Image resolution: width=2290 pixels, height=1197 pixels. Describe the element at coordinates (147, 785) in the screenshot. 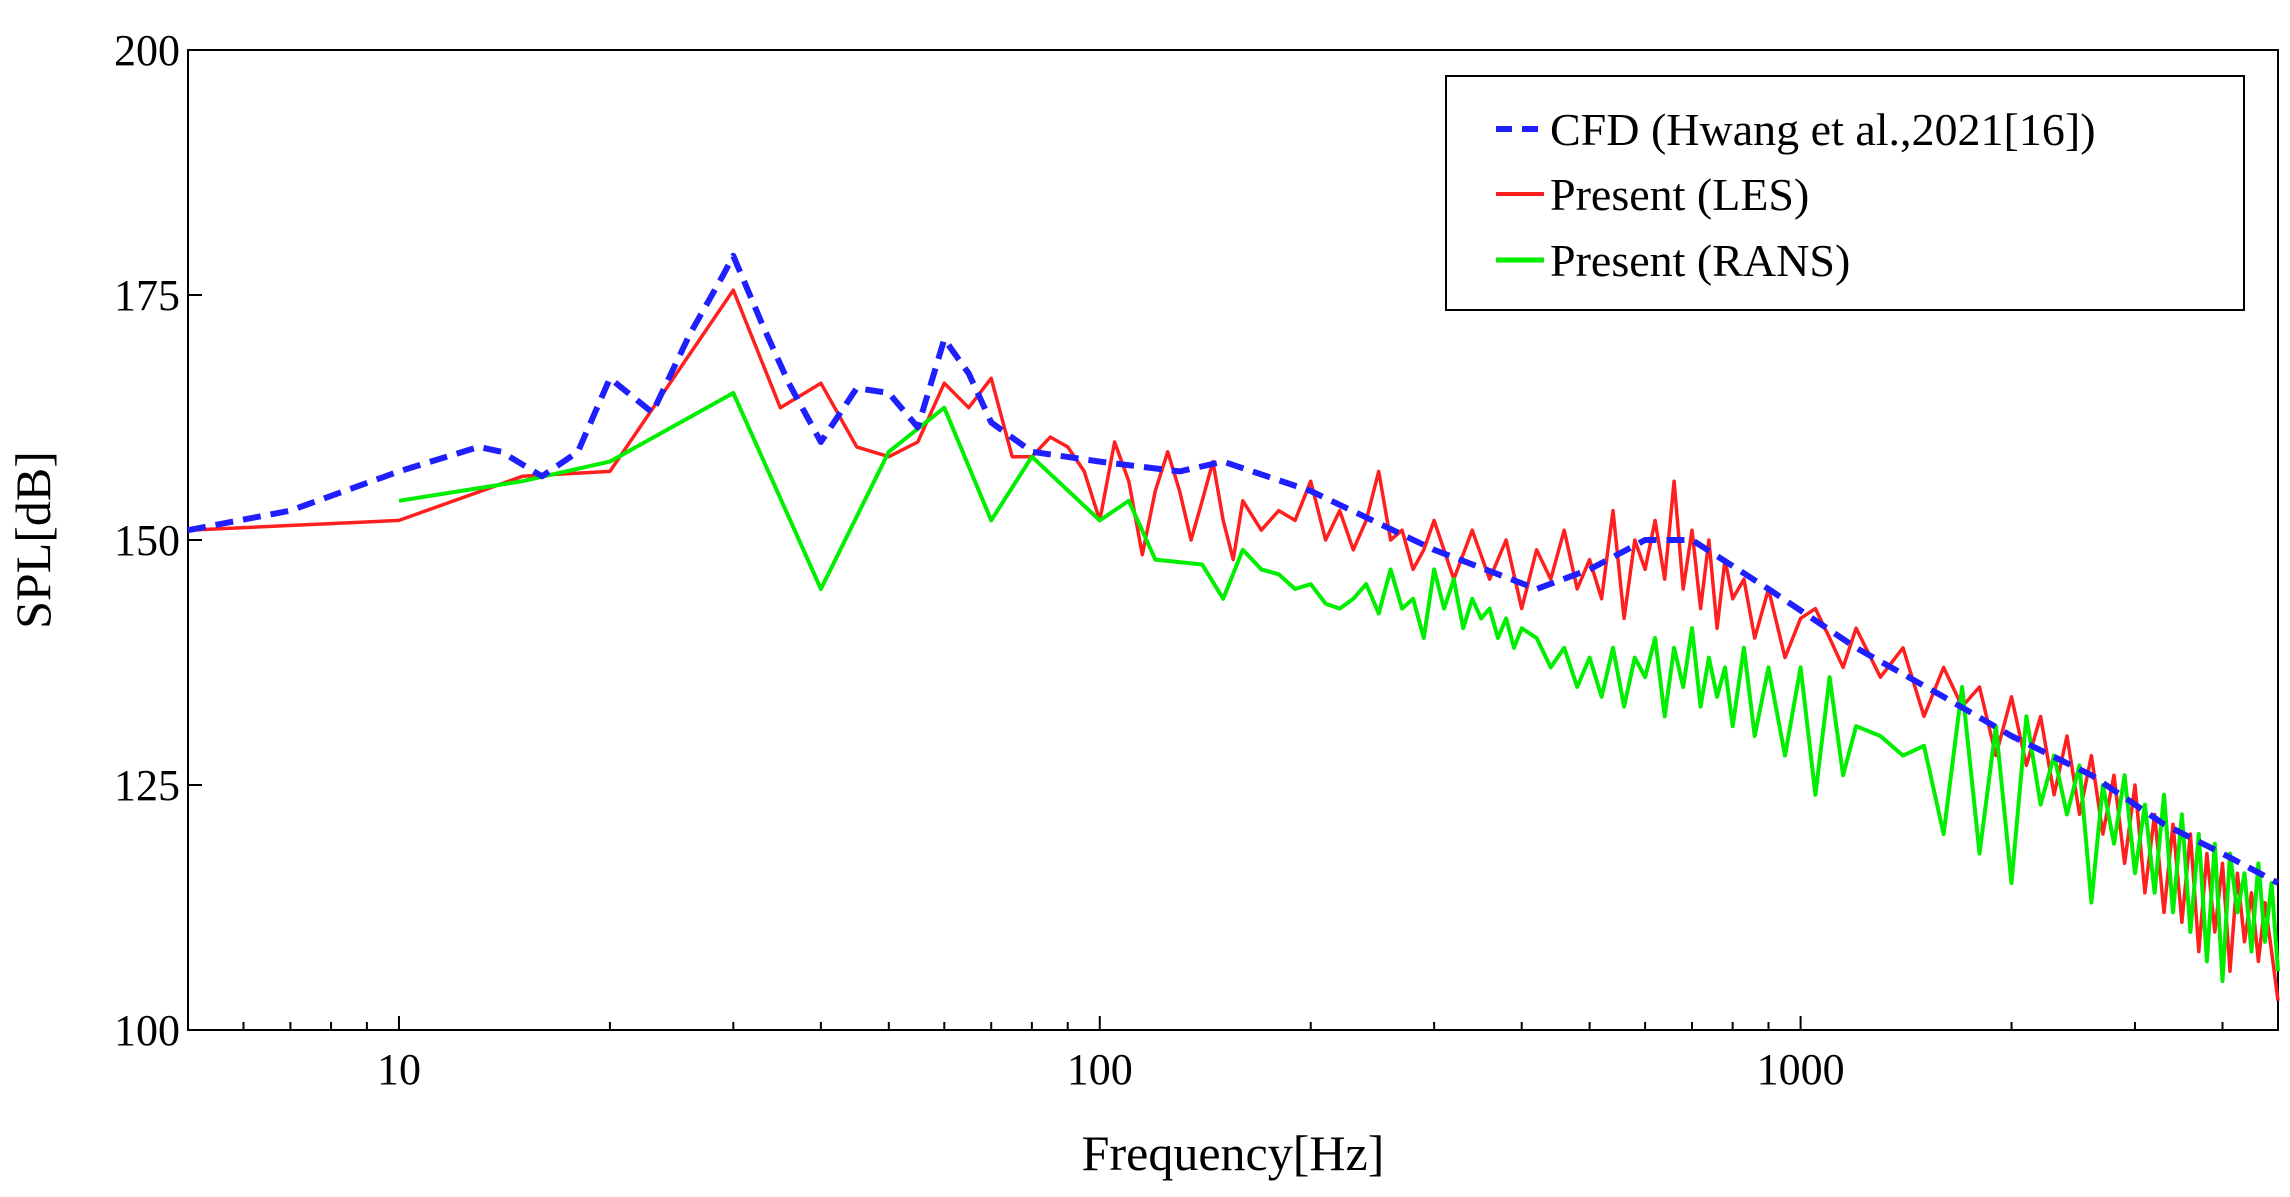

I see `y-tick-label: 125` at that location.